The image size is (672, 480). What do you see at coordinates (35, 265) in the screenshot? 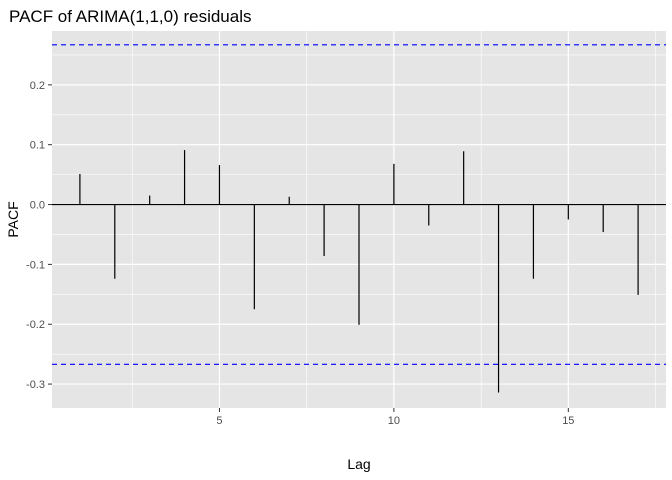
I see `y-tick-label: -0.1` at bounding box center [35, 265].